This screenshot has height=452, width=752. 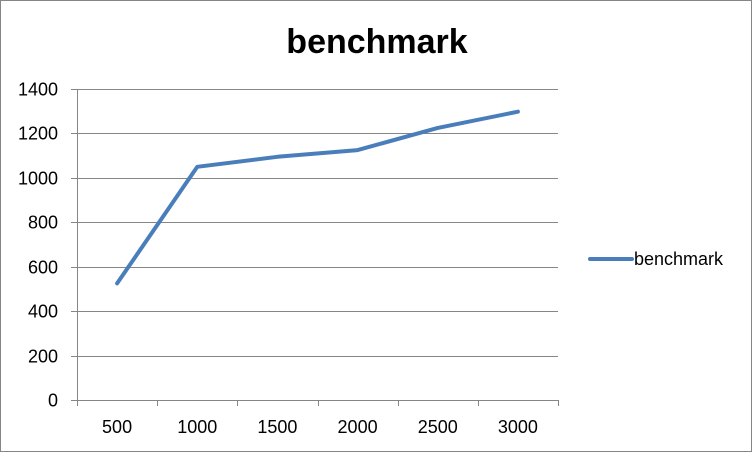 What do you see at coordinates (43, 268) in the screenshot?
I see `y-tick-label: 600` at bounding box center [43, 268].